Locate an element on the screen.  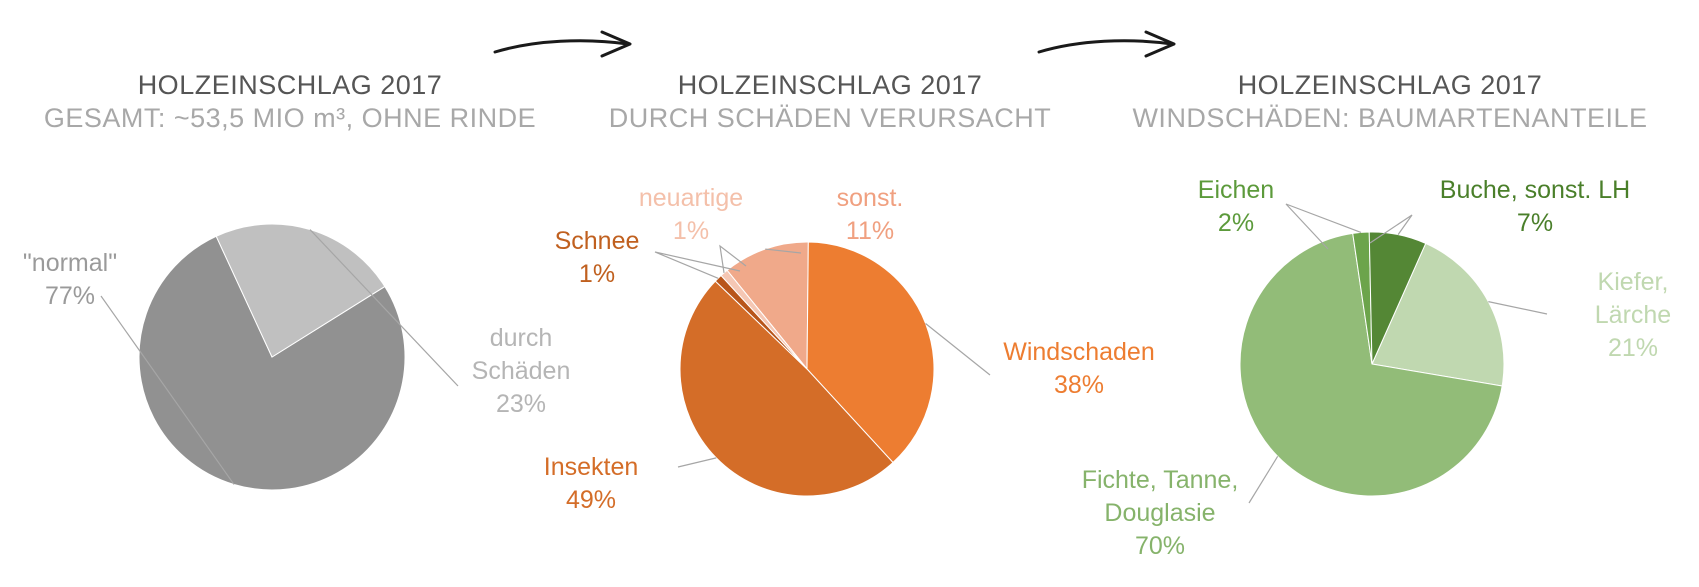
slice-value: 7% is located at coordinates (1535, 223).